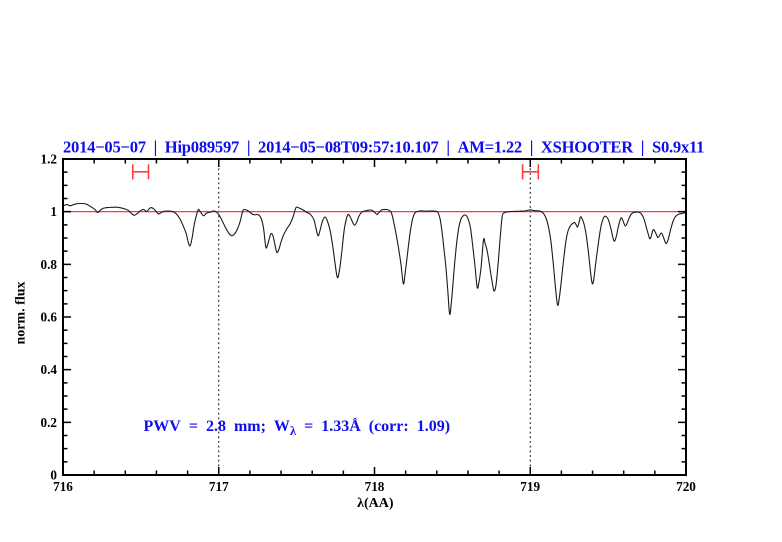 The width and height of the screenshot is (782, 542). I want to click on svg-text: 1.2, so click(49, 159).